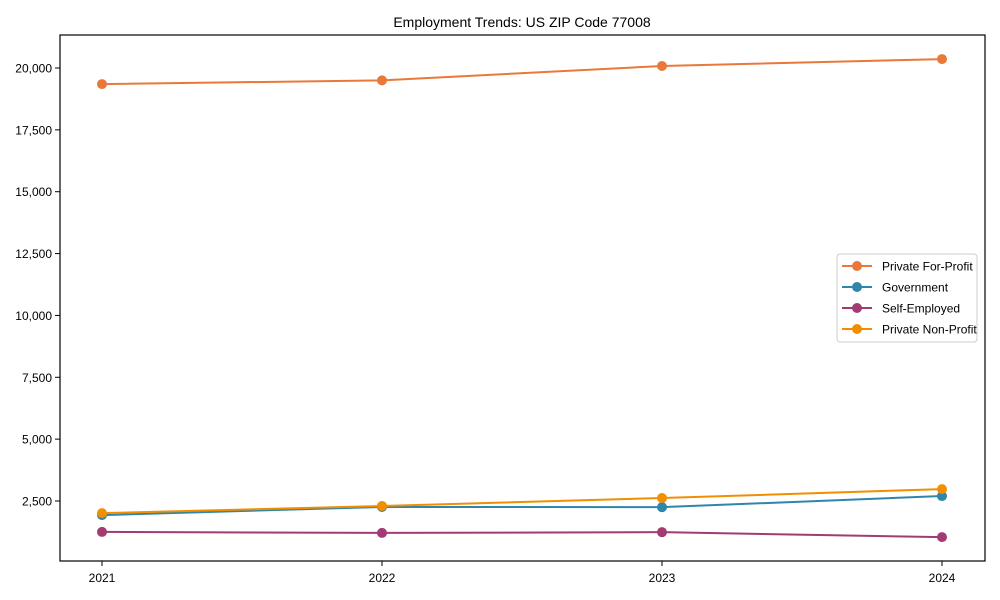 This screenshot has height=600, width=1000. Describe the element at coordinates (522, 573) in the screenshot. I see `x-axis: 2021 2022 2023 2024` at that location.